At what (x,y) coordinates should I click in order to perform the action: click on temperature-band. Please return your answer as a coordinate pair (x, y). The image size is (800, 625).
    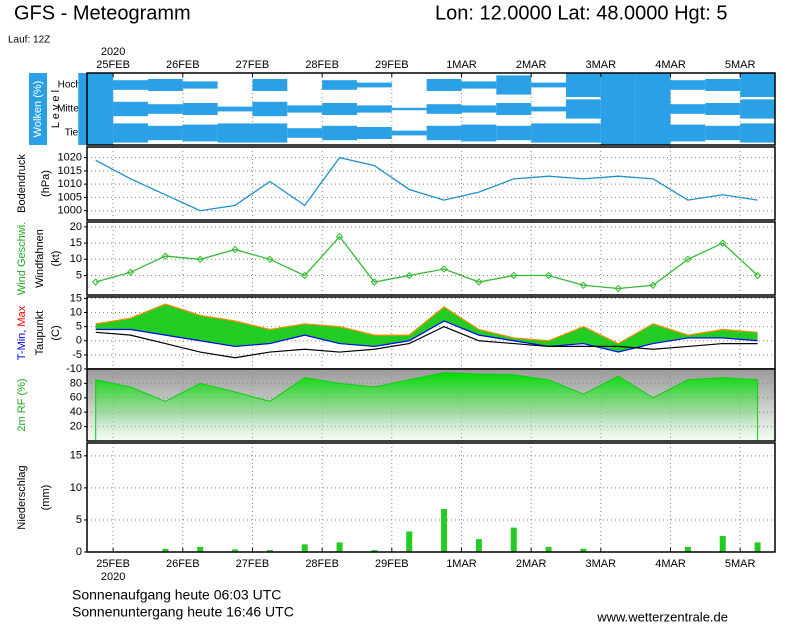
    Looking at the image, I should click on (426, 328).